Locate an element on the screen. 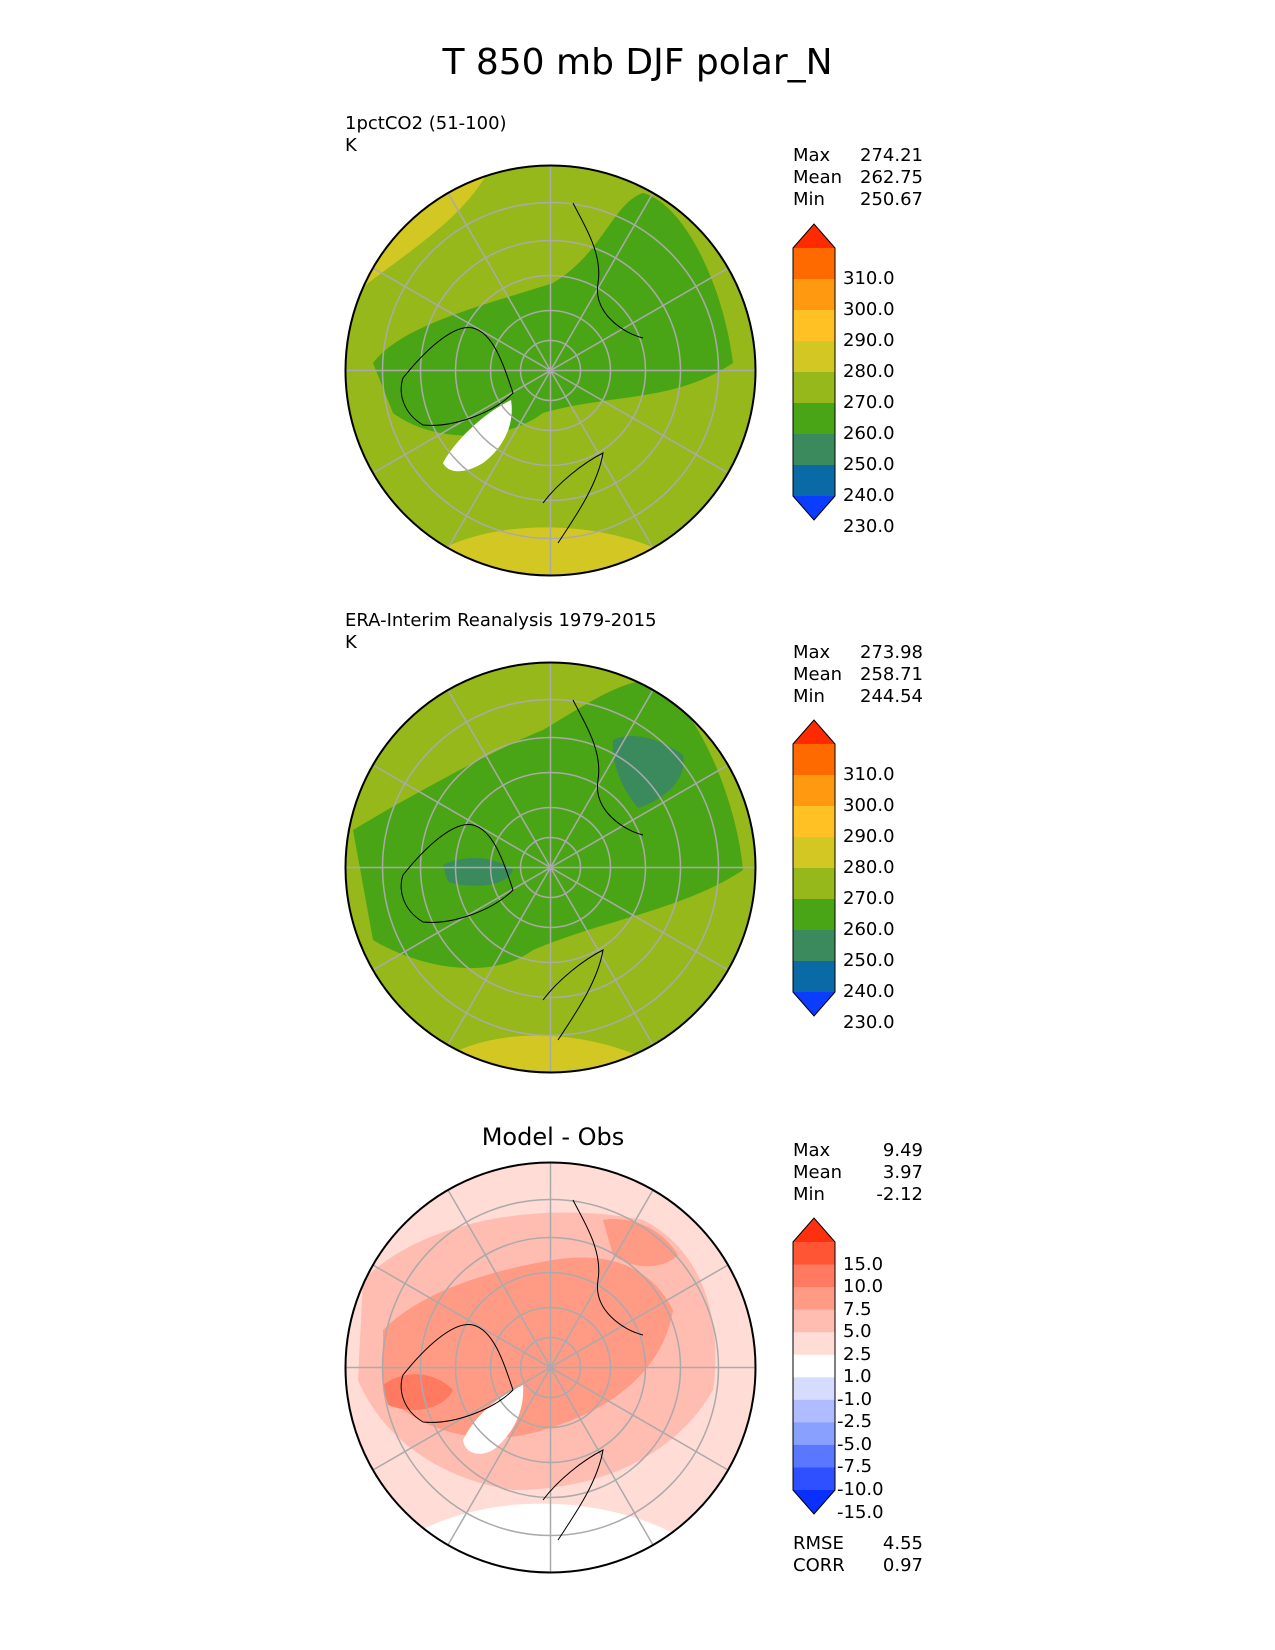 The image size is (1275, 1650). panel1-map-boundary is located at coordinates (550, 370).